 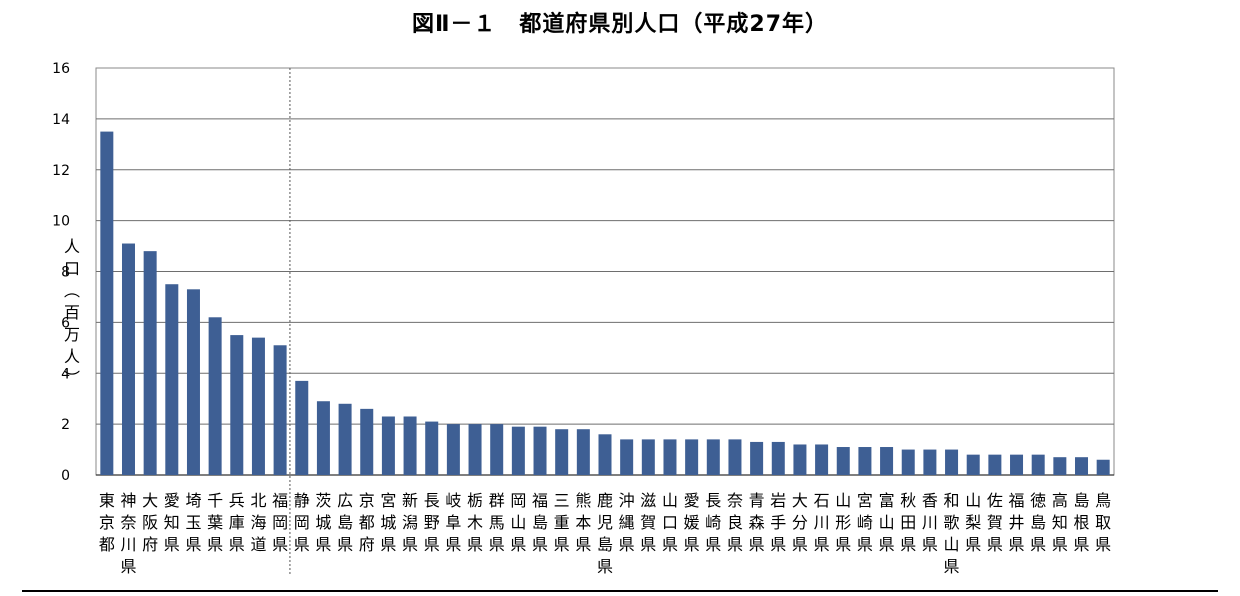 What do you see at coordinates (713, 522) in the screenshot?
I see `x-tick-label: 長崎県` at bounding box center [713, 522].